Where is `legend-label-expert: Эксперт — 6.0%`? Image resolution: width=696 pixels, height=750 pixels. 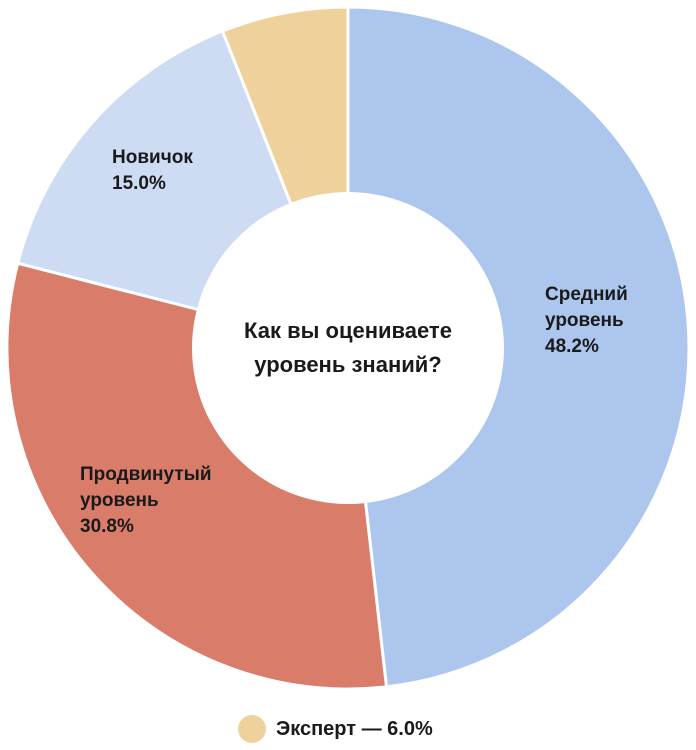 legend-label-expert: Эксперт — 6.0% is located at coordinates (354, 728).